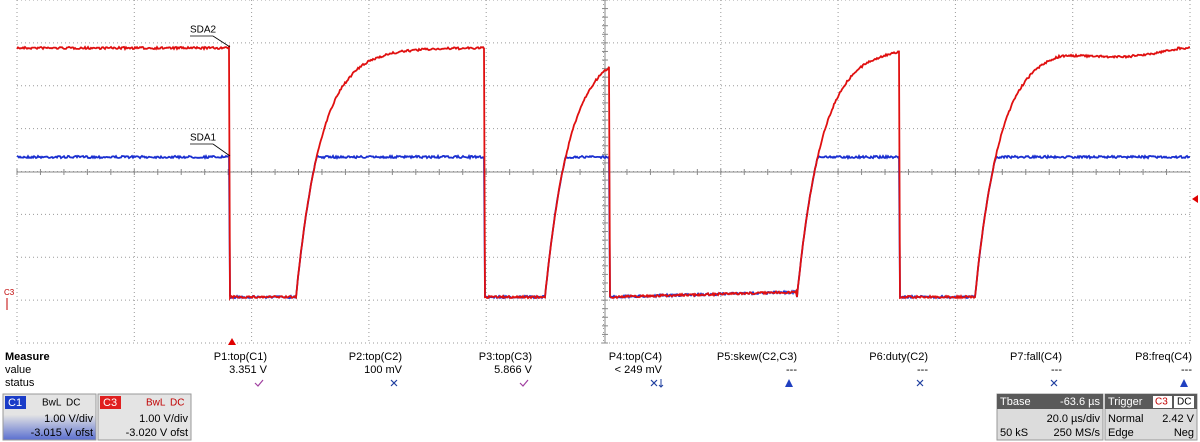 This screenshot has height=442, width=1200. What do you see at coordinates (1121, 433) in the screenshot?
I see `trigger-type: Edge` at bounding box center [1121, 433].